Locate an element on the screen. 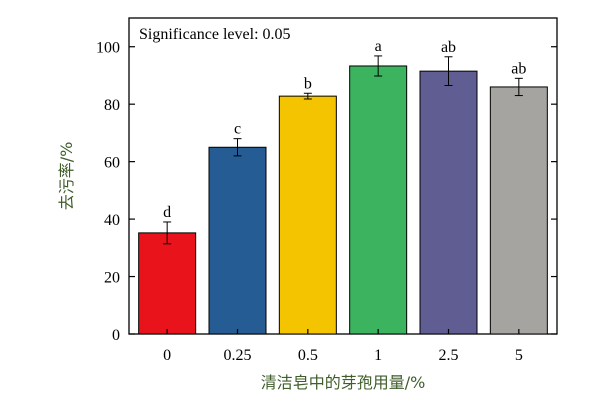  y-tick-label: 100 is located at coordinates (108, 48).